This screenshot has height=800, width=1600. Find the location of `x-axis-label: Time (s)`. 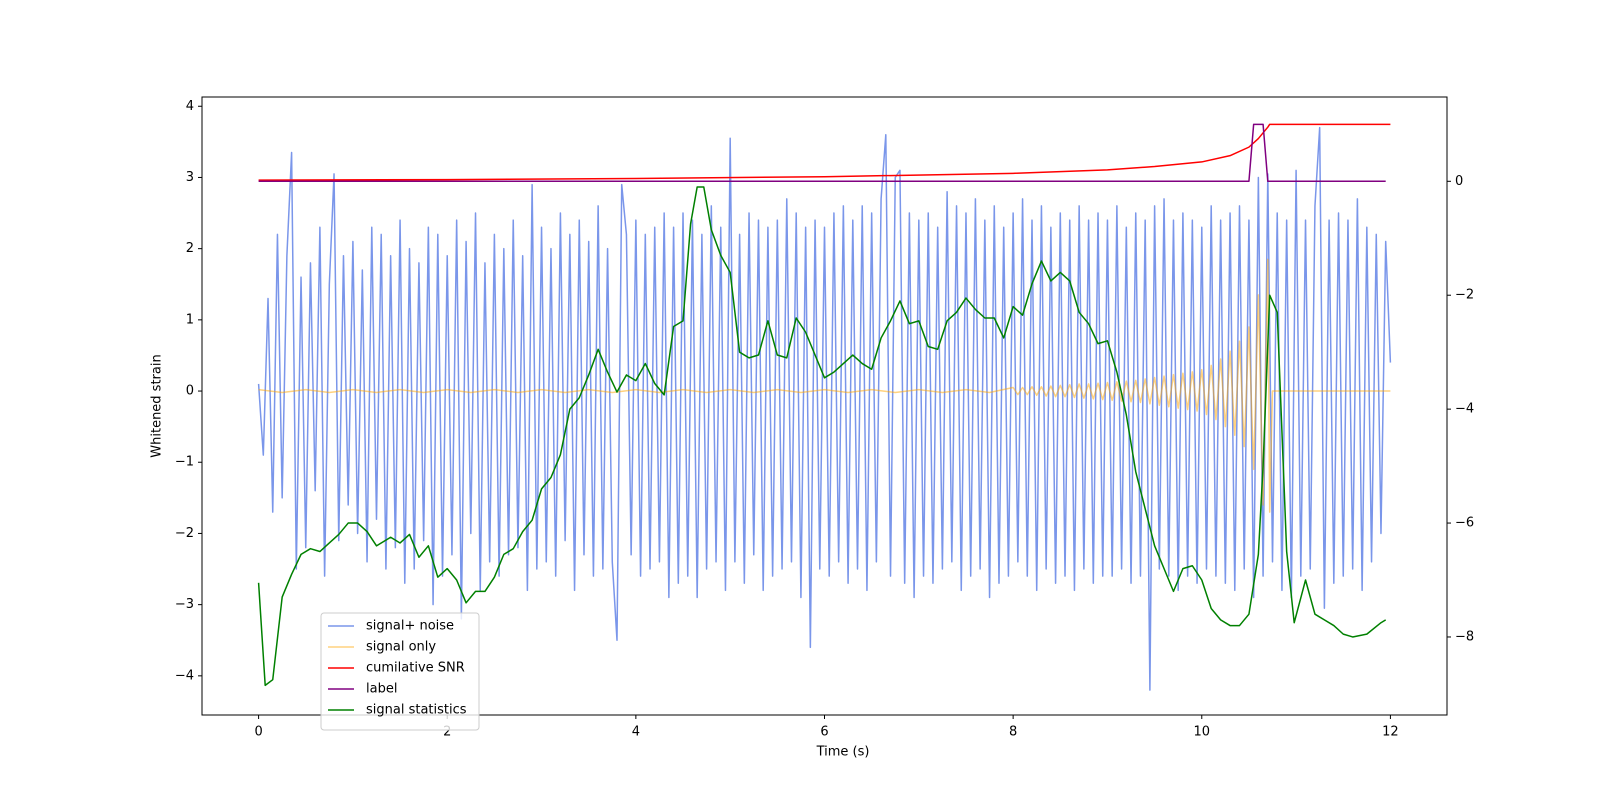

x-axis-label: Time (s) is located at coordinates (843, 752).